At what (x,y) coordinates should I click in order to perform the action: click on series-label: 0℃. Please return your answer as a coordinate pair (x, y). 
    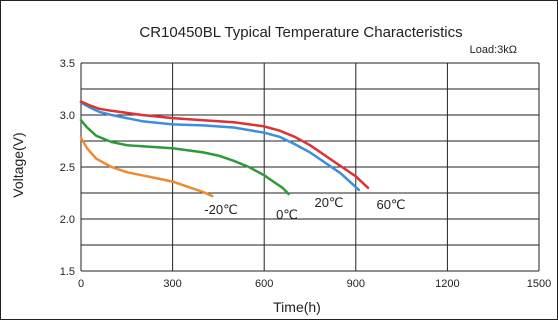
    Looking at the image, I should click on (287, 214).